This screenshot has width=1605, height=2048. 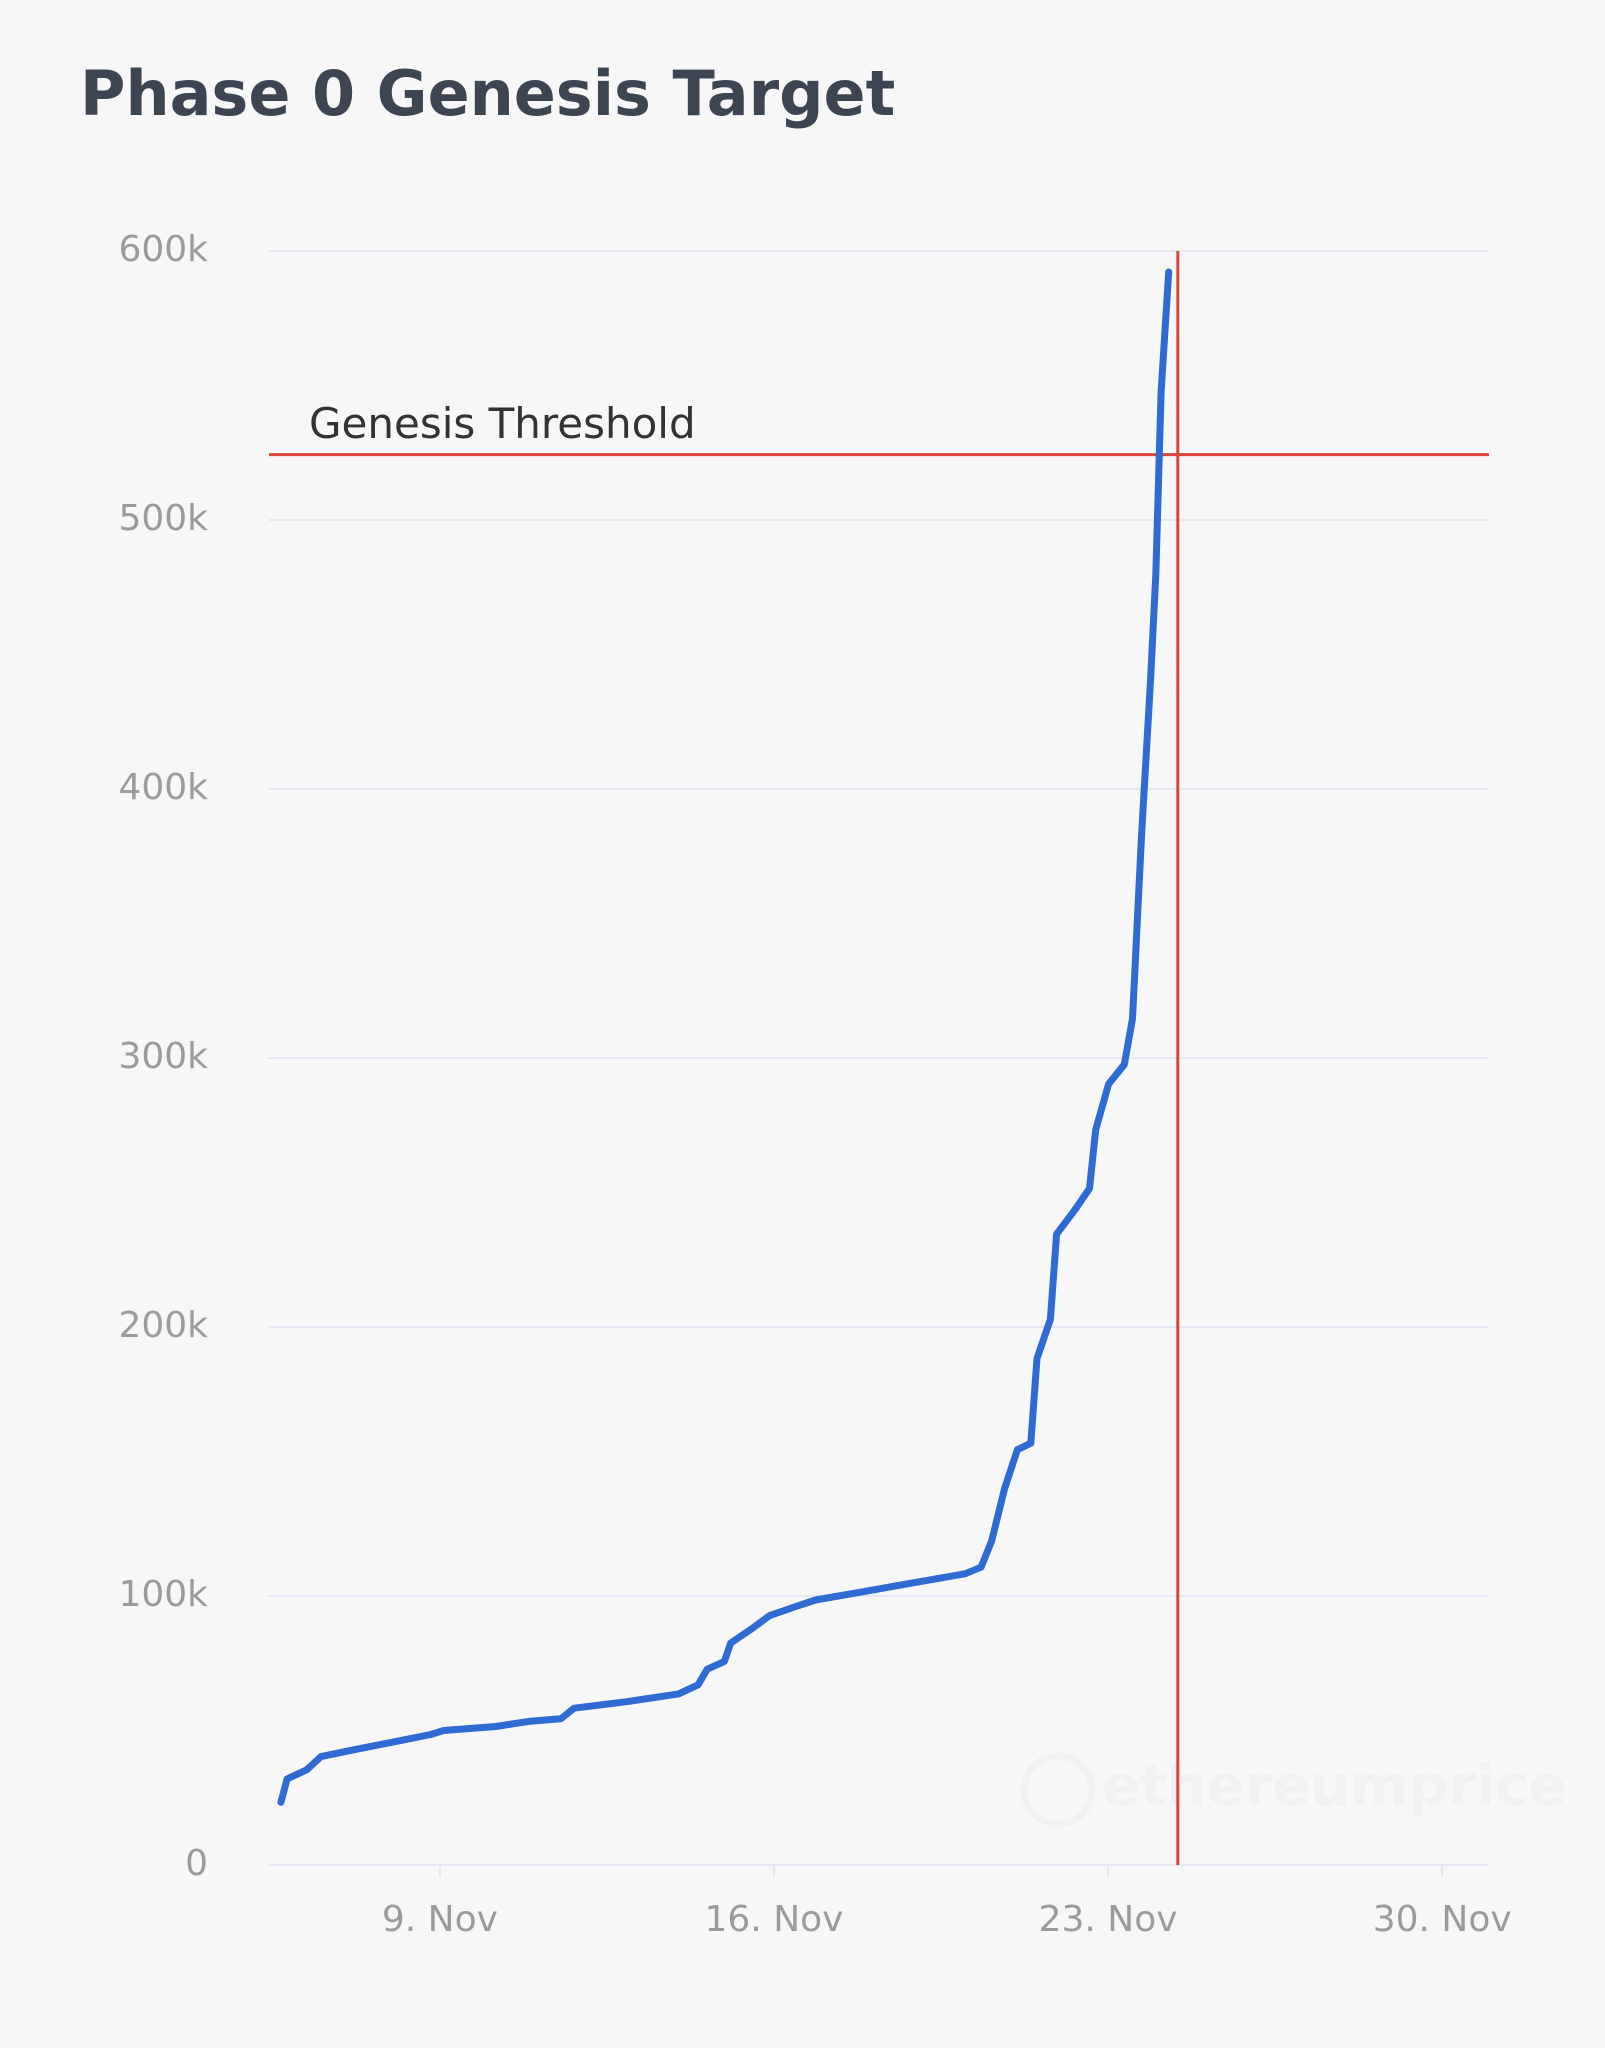 What do you see at coordinates (1058, 1790) in the screenshot?
I see `watermark-logo` at bounding box center [1058, 1790].